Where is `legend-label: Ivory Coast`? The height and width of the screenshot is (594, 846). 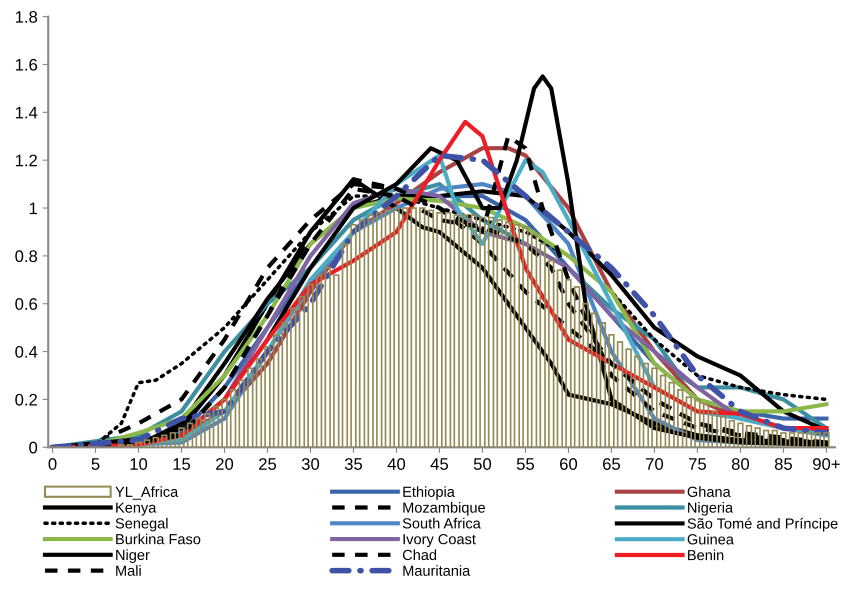
legend-label: Ivory Coast is located at coordinates (440, 541).